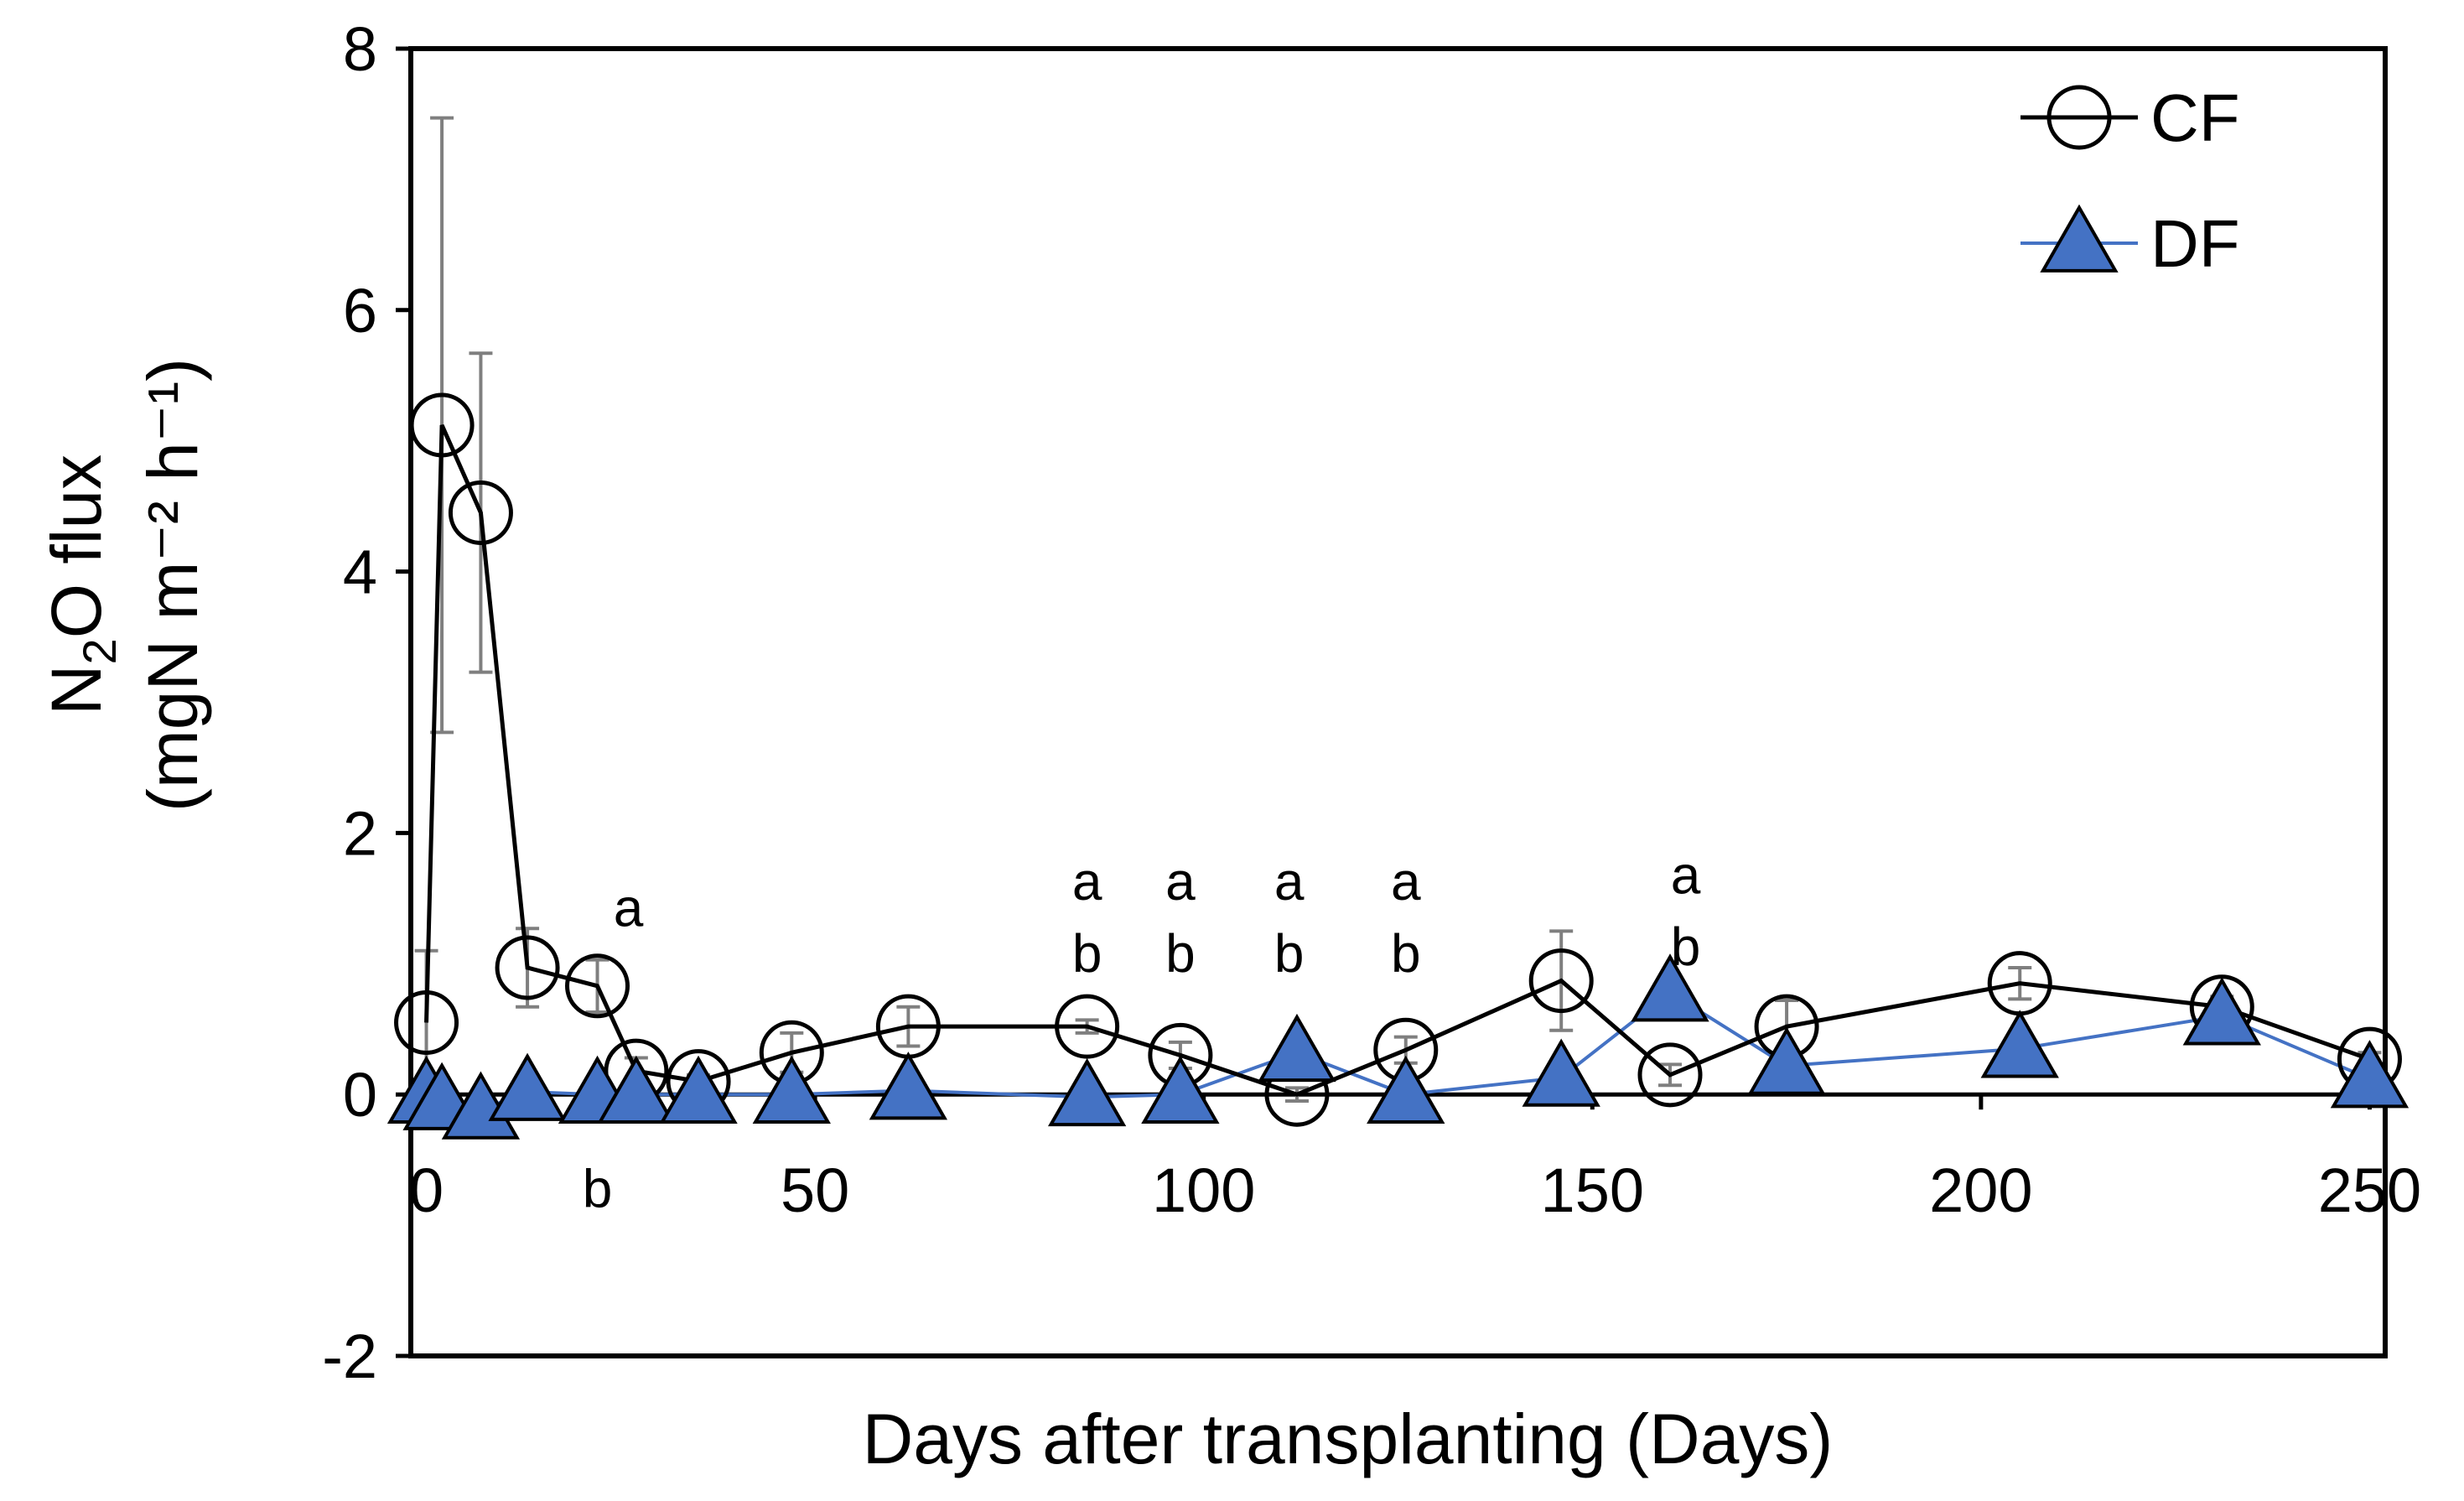 Image resolution: width=2464 pixels, height=1501 pixels. Describe the element at coordinates (815, 1191) in the screenshot. I see `x-tick-label: 50` at that location.